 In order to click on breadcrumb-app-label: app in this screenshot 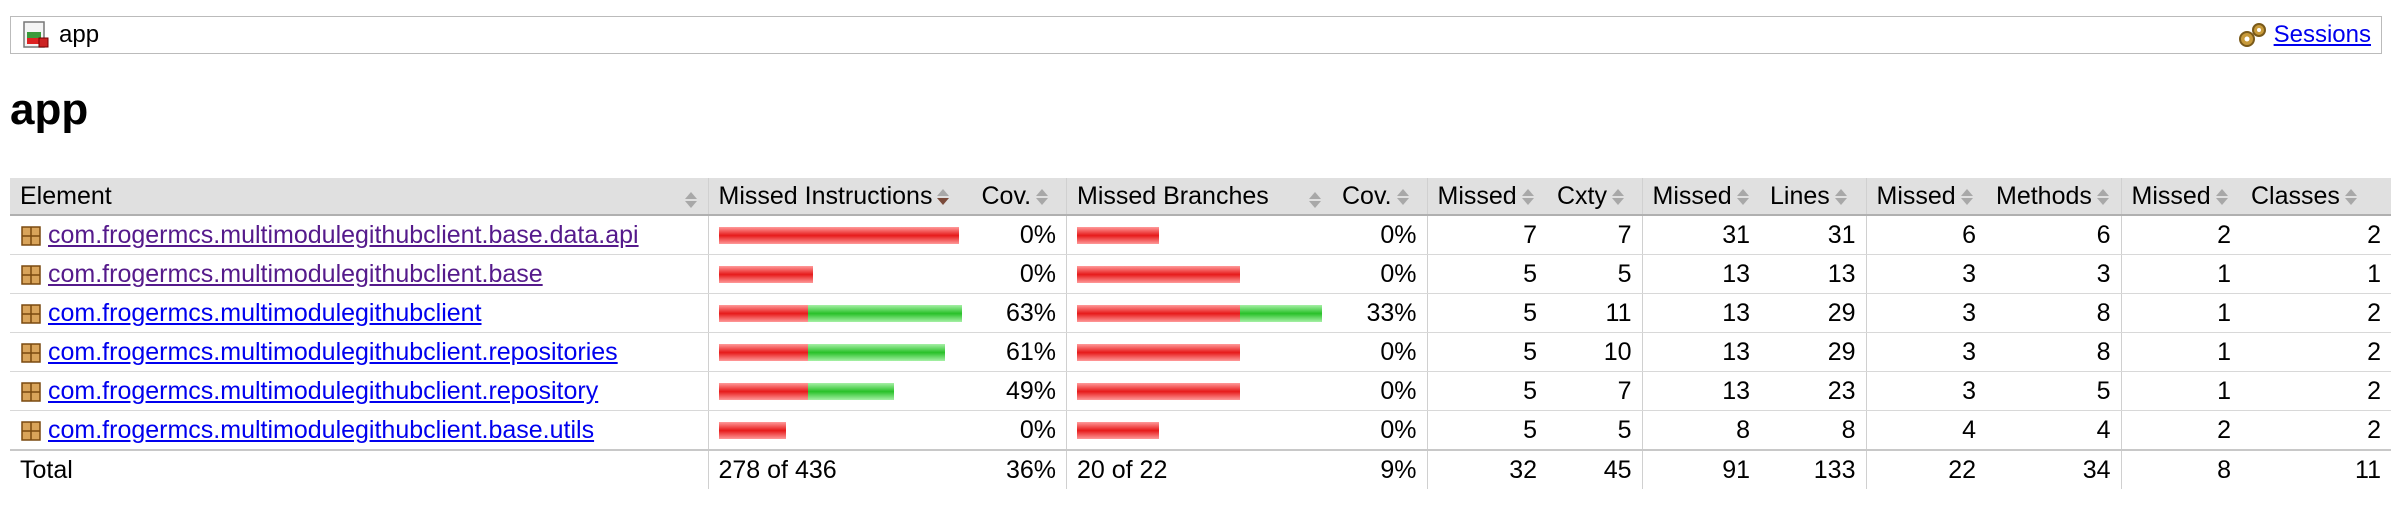, I will do `click(79, 34)`.